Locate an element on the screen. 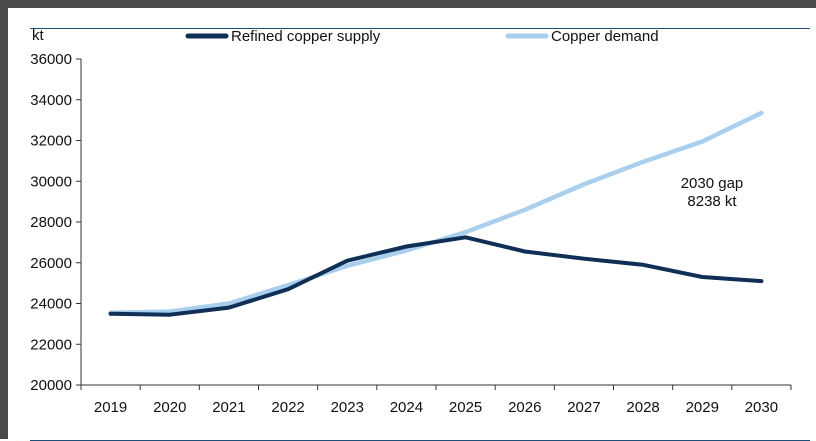 The image size is (816, 441). series-line-supply is located at coordinates (436, 276).